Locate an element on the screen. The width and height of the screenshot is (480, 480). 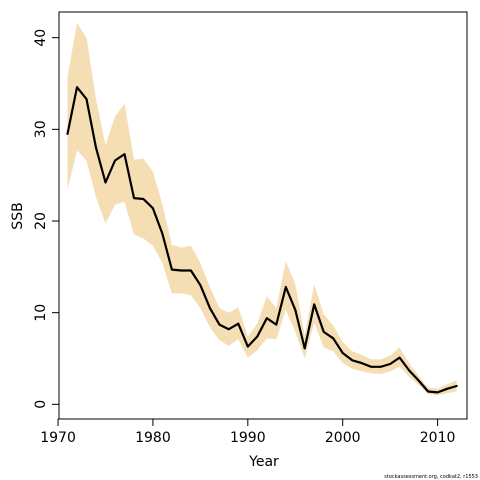
x-tick-label: 2000 is located at coordinates (343, 438).